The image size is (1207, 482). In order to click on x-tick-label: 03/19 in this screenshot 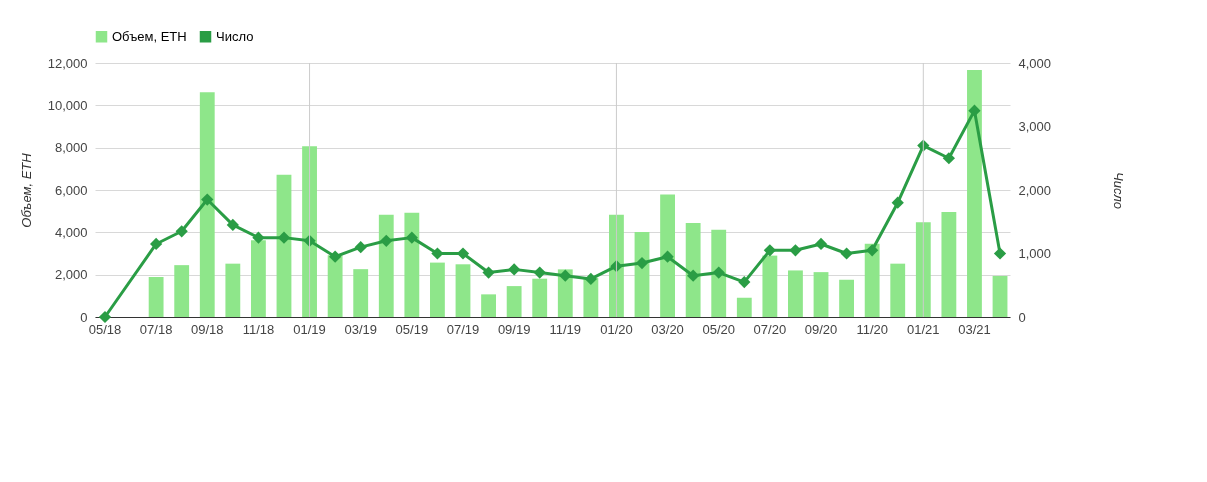, I will do `click(360, 329)`.